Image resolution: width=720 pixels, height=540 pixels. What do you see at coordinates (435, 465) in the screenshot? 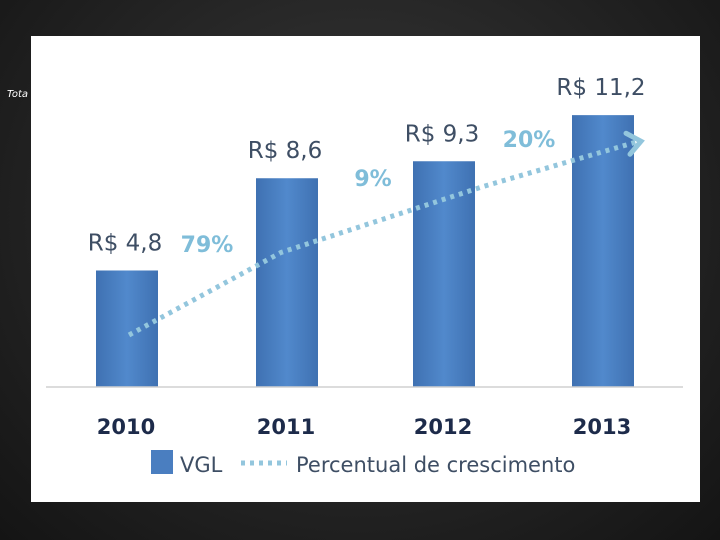
I see `legend-label-growth: Percentual de crescimento` at bounding box center [435, 465].